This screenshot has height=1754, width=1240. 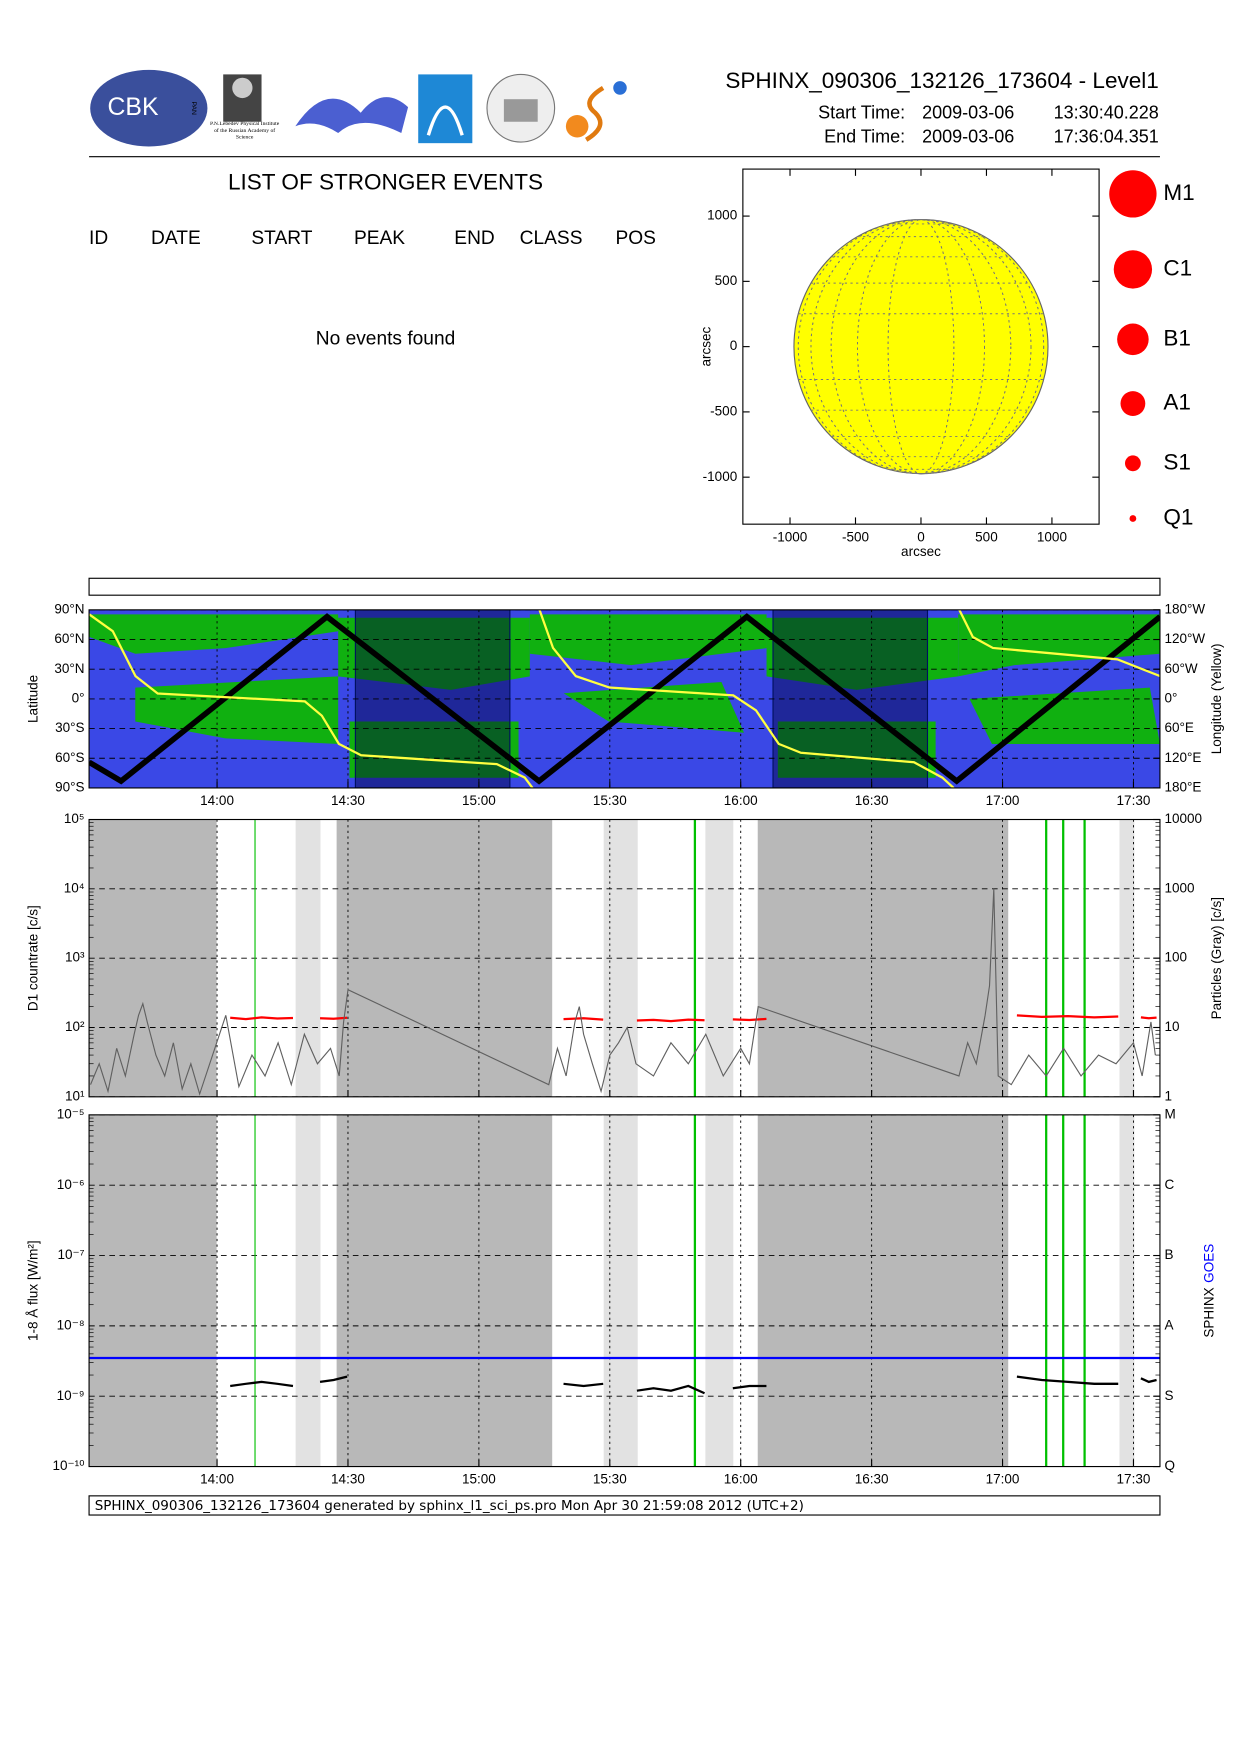 What do you see at coordinates (68, 1465) in the screenshot?
I see `y-tick-label: 10⁻¹⁰` at bounding box center [68, 1465].